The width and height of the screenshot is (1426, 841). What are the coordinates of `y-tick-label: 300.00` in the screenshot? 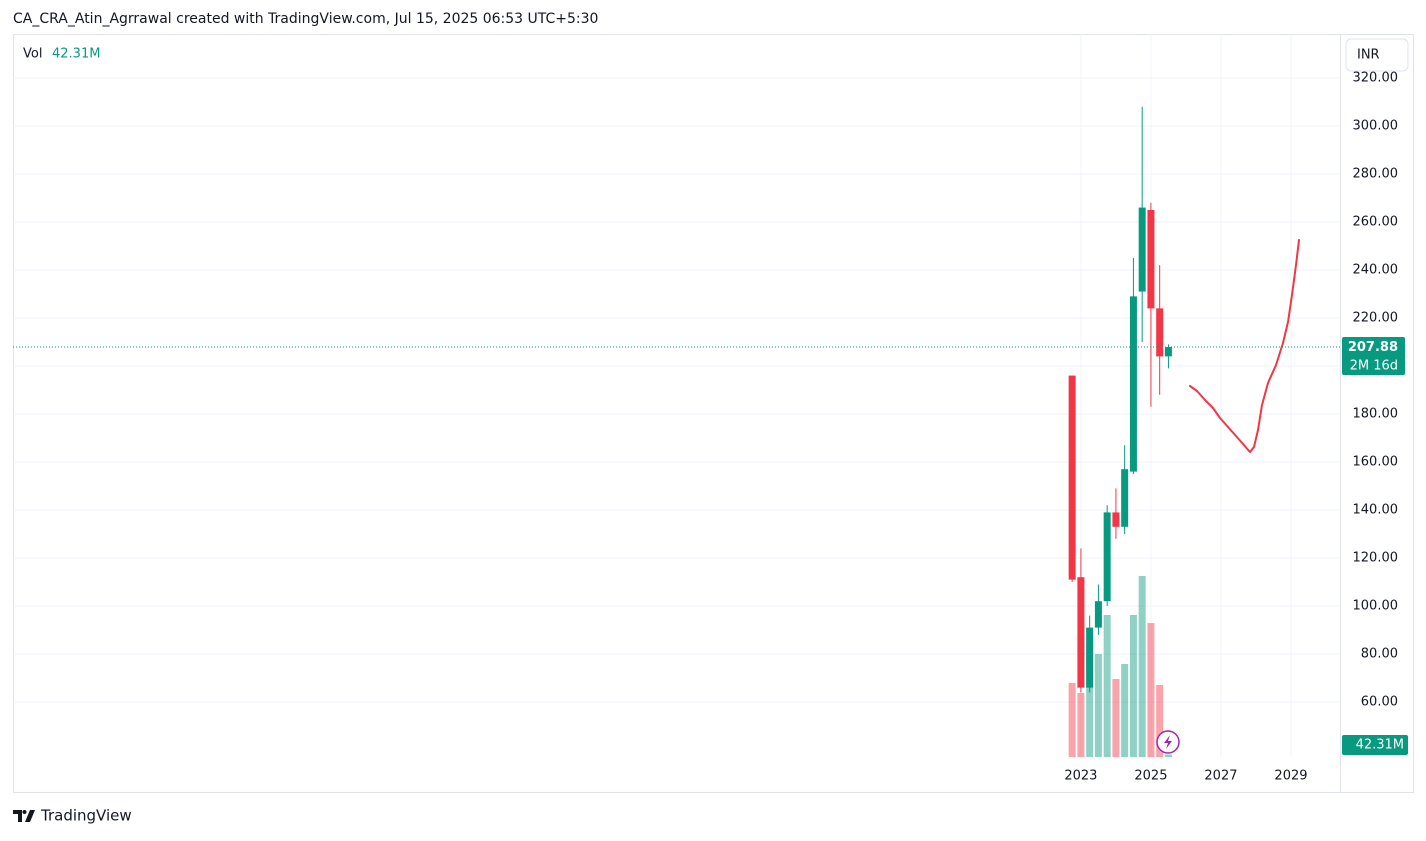 It's located at (1376, 125).